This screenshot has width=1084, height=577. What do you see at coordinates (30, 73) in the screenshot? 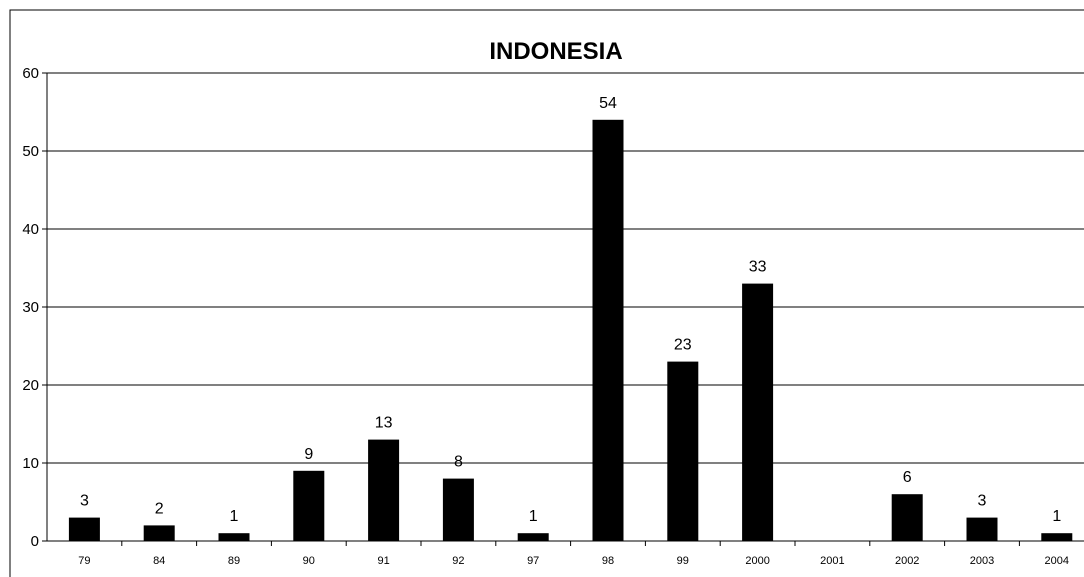
I see `y-tick-label: 60` at bounding box center [30, 73].